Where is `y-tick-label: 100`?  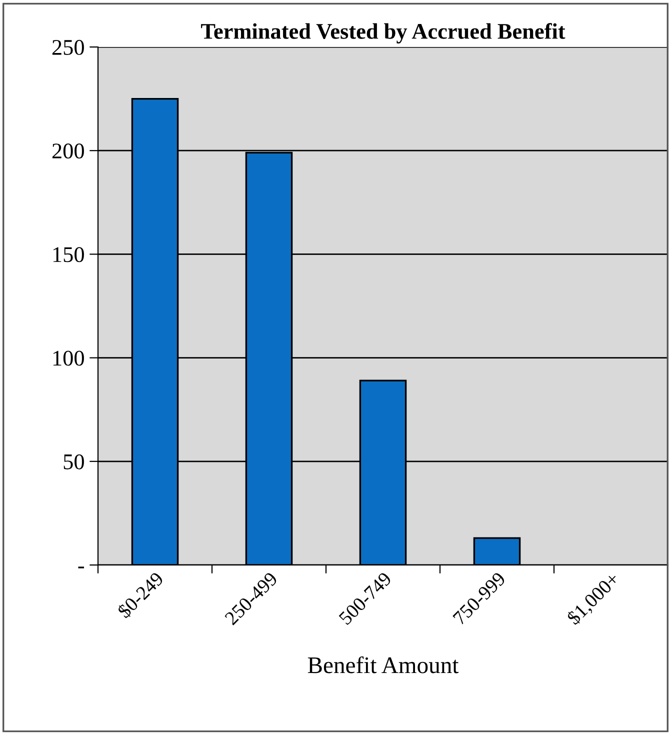 y-tick-label: 100 is located at coordinates (68, 358).